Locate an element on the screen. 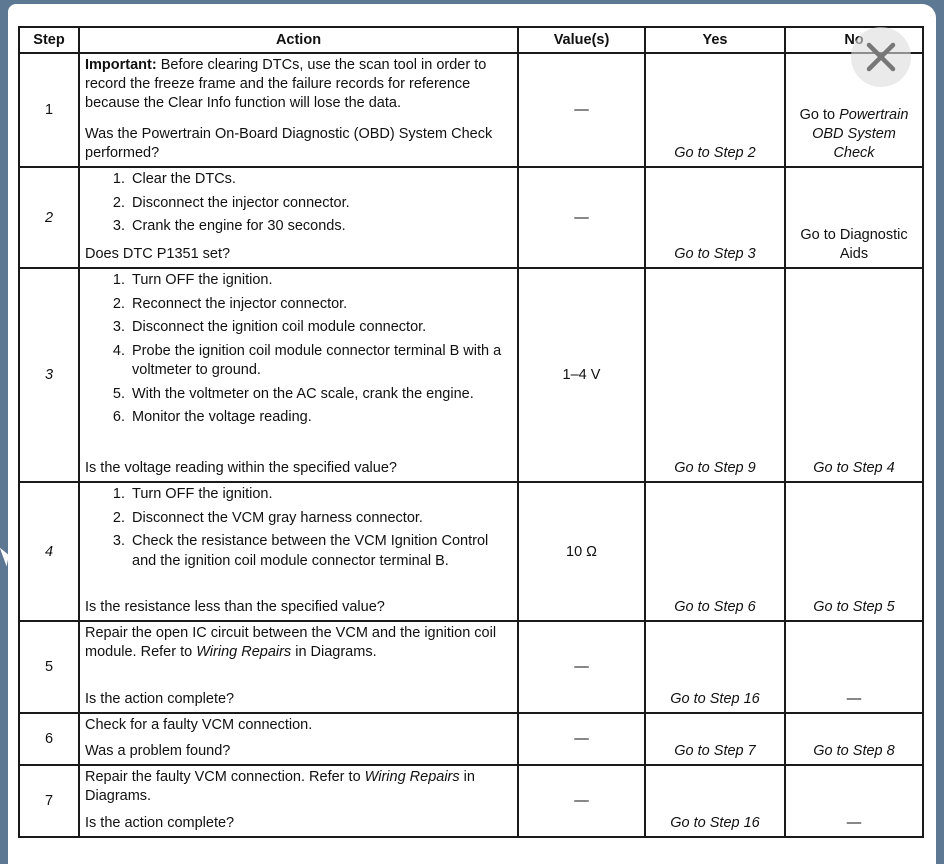 The image size is (944, 864). text-segment: Check for a faulty VCM connection. is located at coordinates (199, 725).